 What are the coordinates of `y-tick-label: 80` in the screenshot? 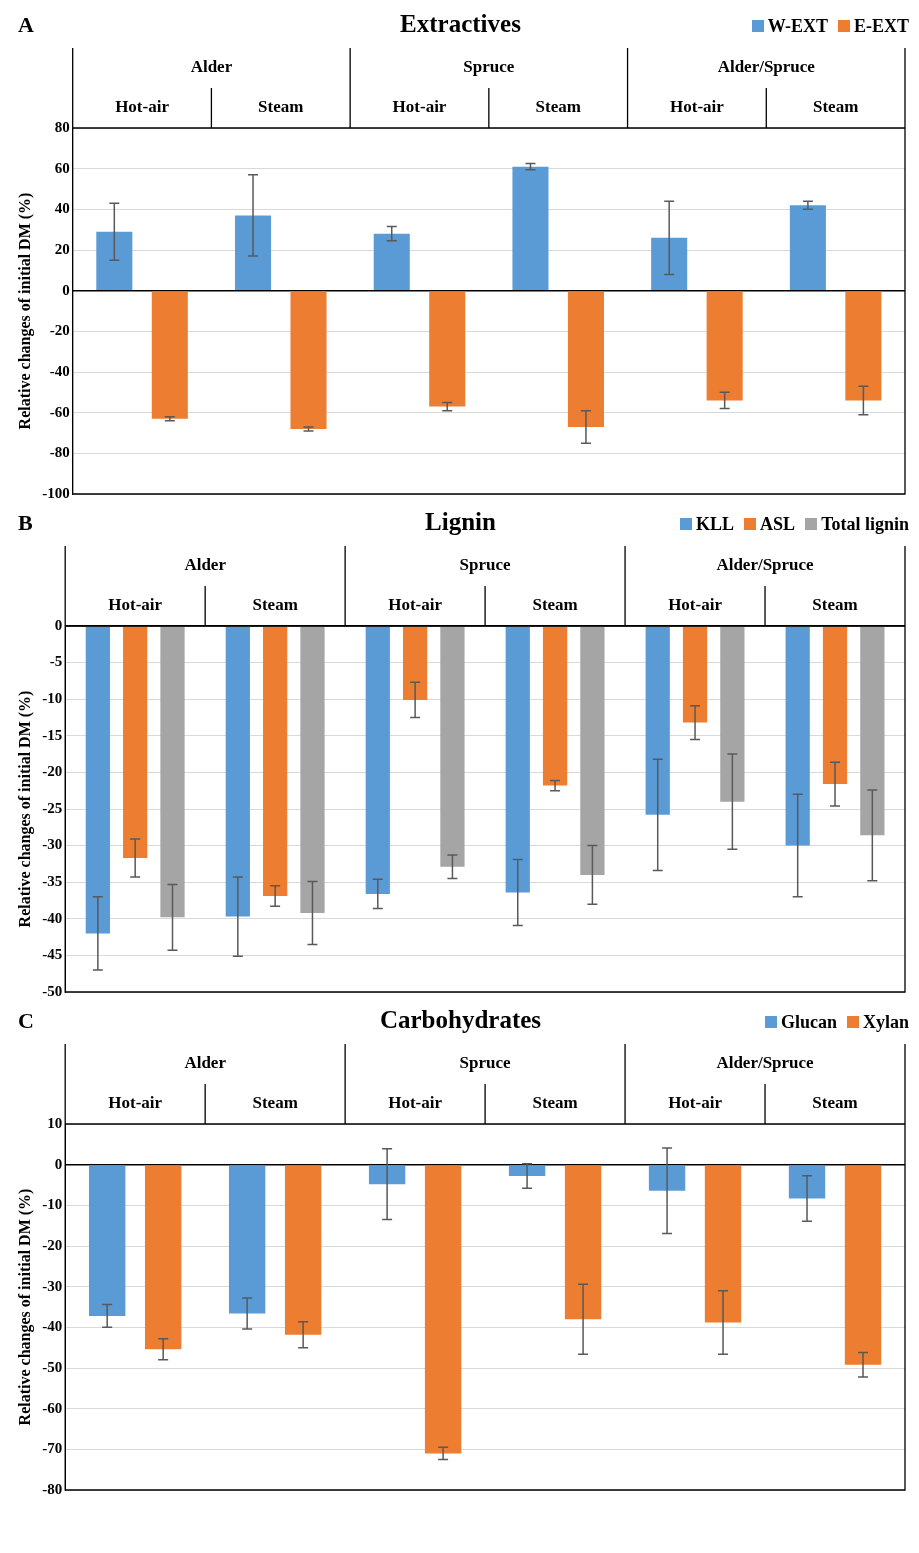 It's located at (62, 126).